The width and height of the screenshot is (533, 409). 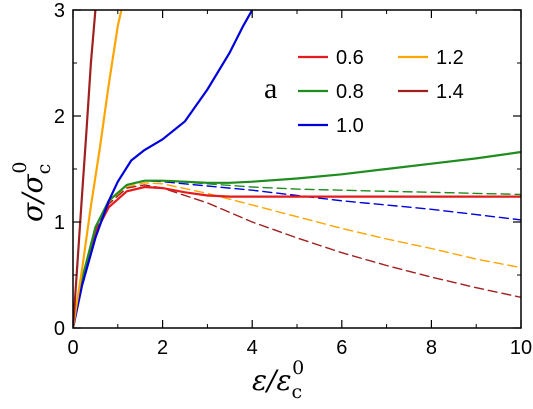 I want to click on legend-label: 1.4, so click(x=450, y=92).